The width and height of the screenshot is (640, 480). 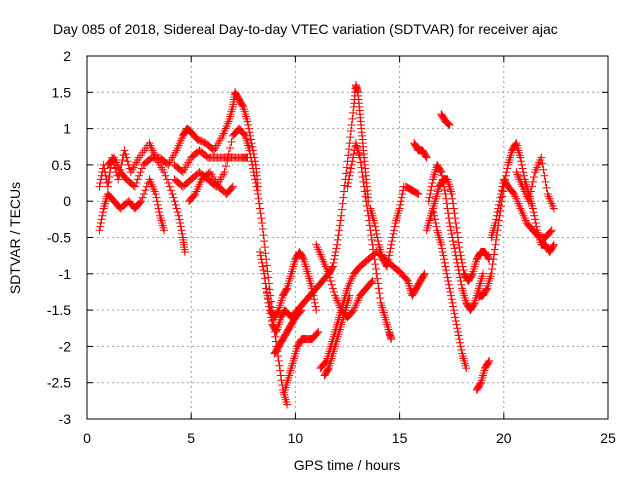 What do you see at coordinates (67, 129) in the screenshot?
I see `y-tick-label: 1` at bounding box center [67, 129].